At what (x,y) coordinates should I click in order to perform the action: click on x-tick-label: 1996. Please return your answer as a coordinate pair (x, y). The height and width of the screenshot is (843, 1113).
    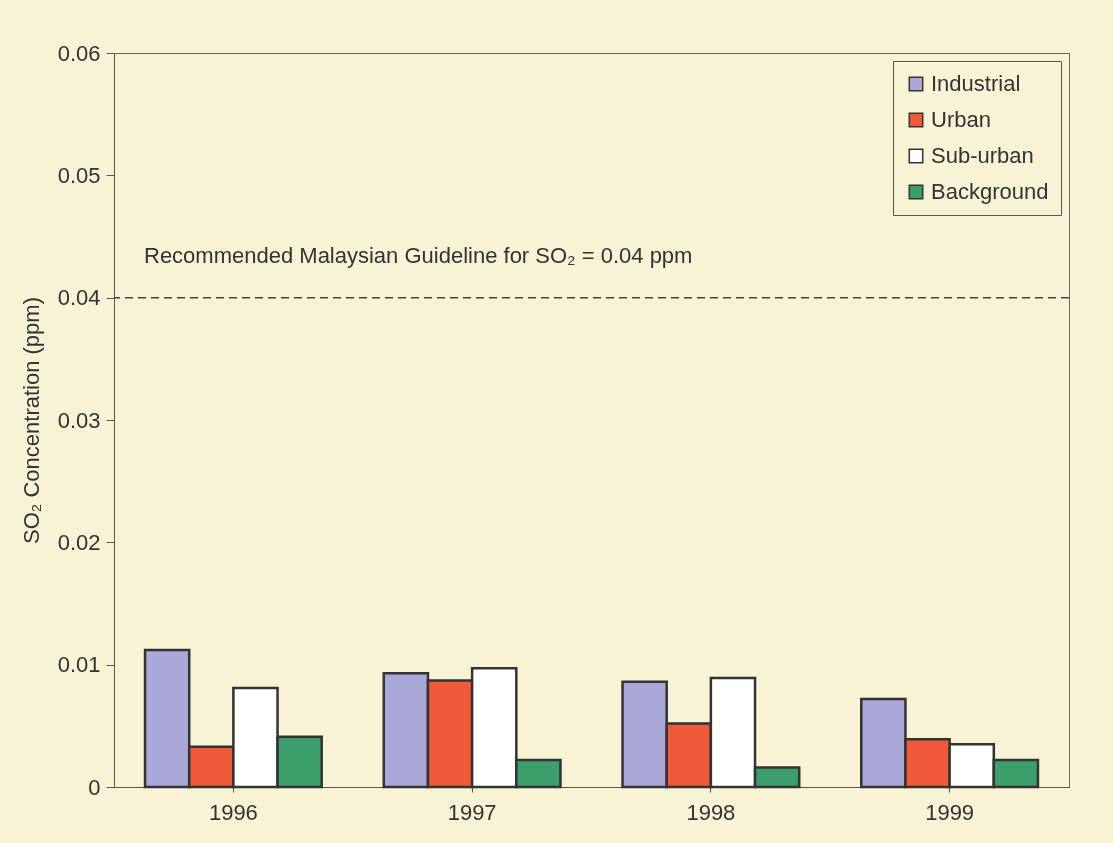
    Looking at the image, I should click on (233, 812).